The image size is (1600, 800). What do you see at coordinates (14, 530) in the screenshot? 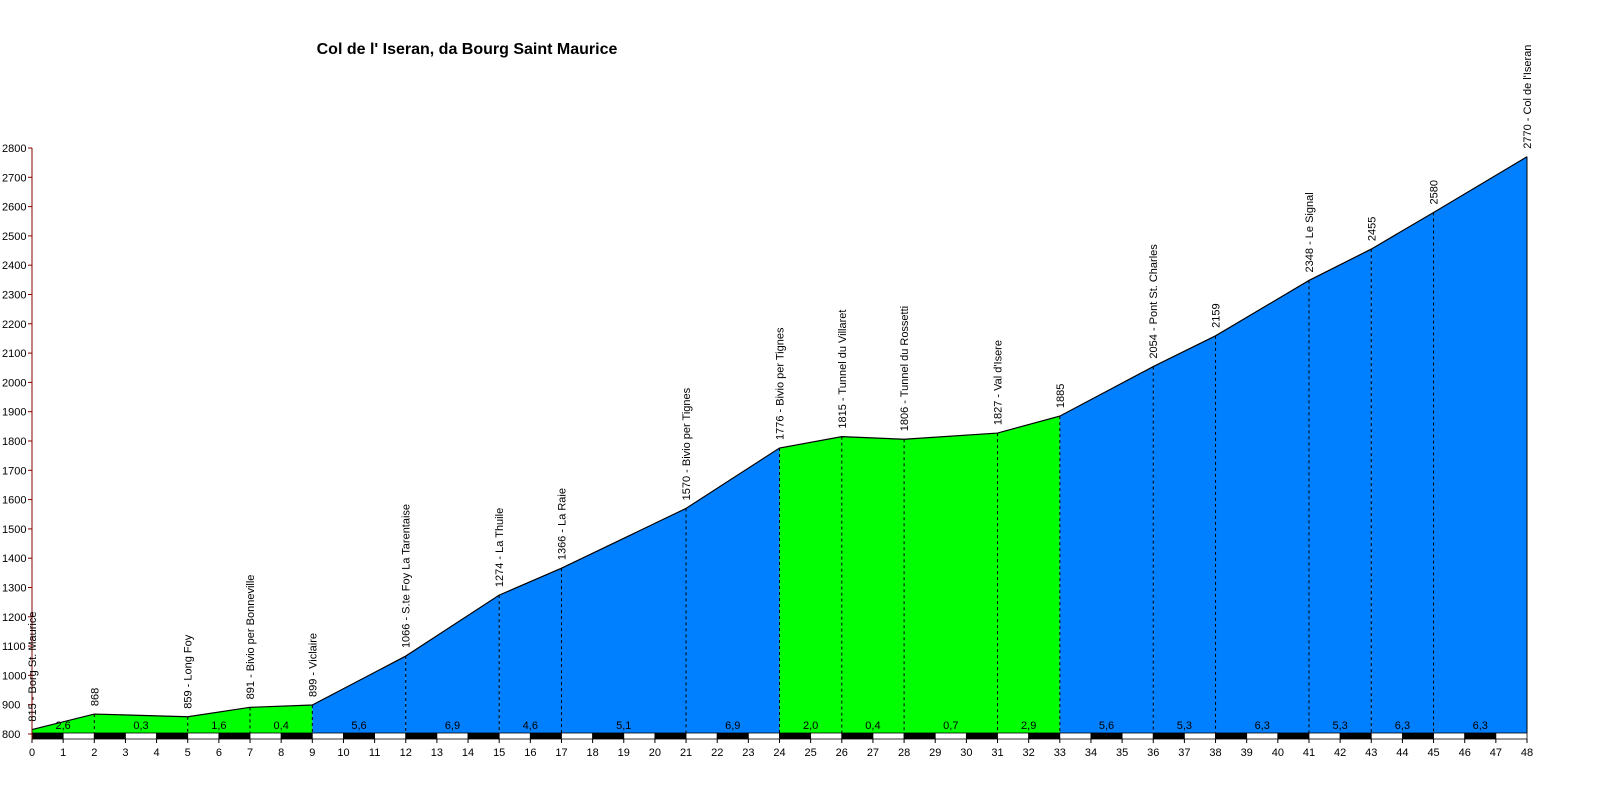
I see `y-tick-label: 1500` at bounding box center [14, 530].